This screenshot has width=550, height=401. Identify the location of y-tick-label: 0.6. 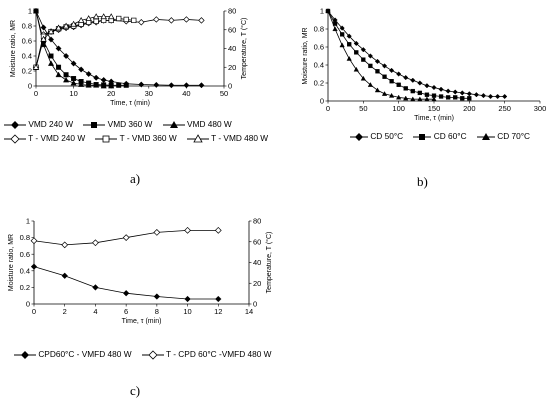
(27, 41).